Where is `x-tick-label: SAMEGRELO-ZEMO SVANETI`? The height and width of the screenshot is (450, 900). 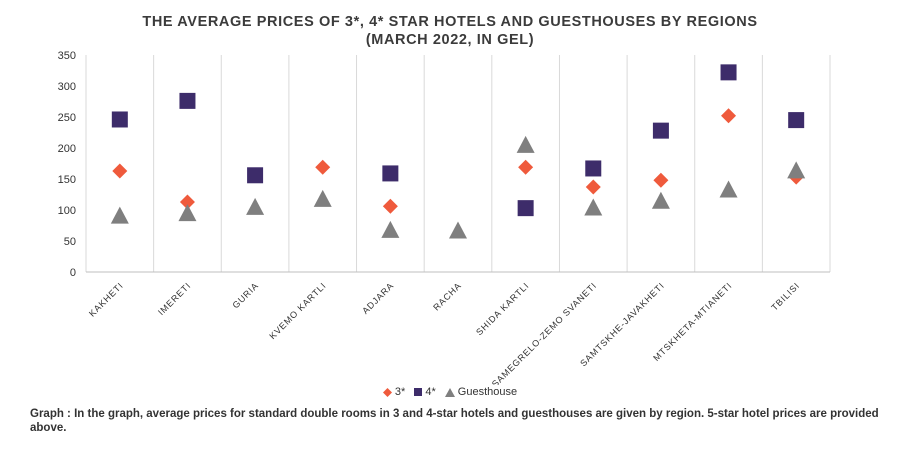 x-tick-label: SAMEGRELO-ZEMO SVANETI is located at coordinates (544, 332).